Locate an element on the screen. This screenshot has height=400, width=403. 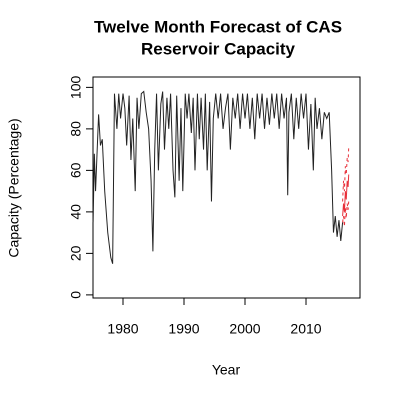
chart-title: Reservoir Capacity is located at coordinates (218, 48).